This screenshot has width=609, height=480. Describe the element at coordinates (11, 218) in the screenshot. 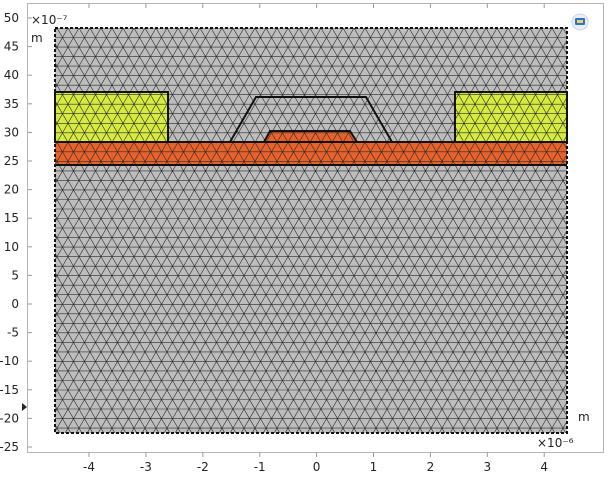

I see `y-tick-label: 15` at that location.